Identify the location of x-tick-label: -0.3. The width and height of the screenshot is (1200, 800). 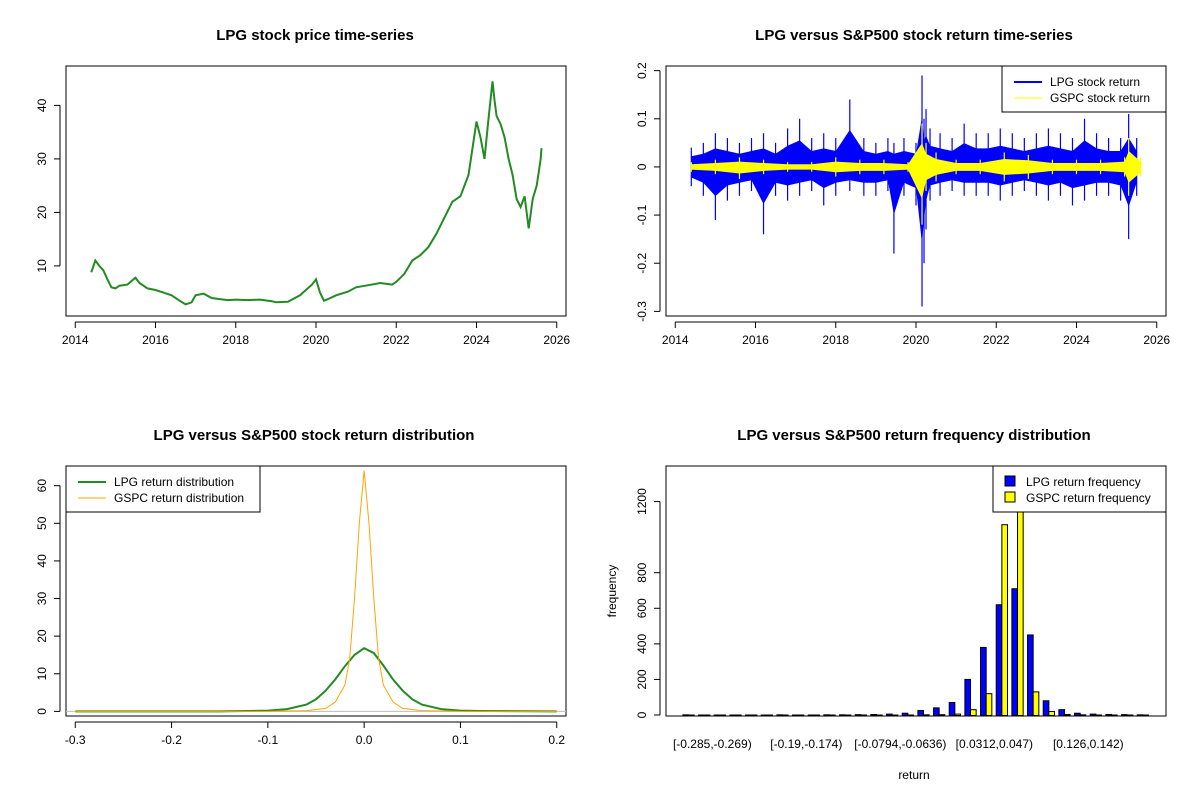
(75, 740).